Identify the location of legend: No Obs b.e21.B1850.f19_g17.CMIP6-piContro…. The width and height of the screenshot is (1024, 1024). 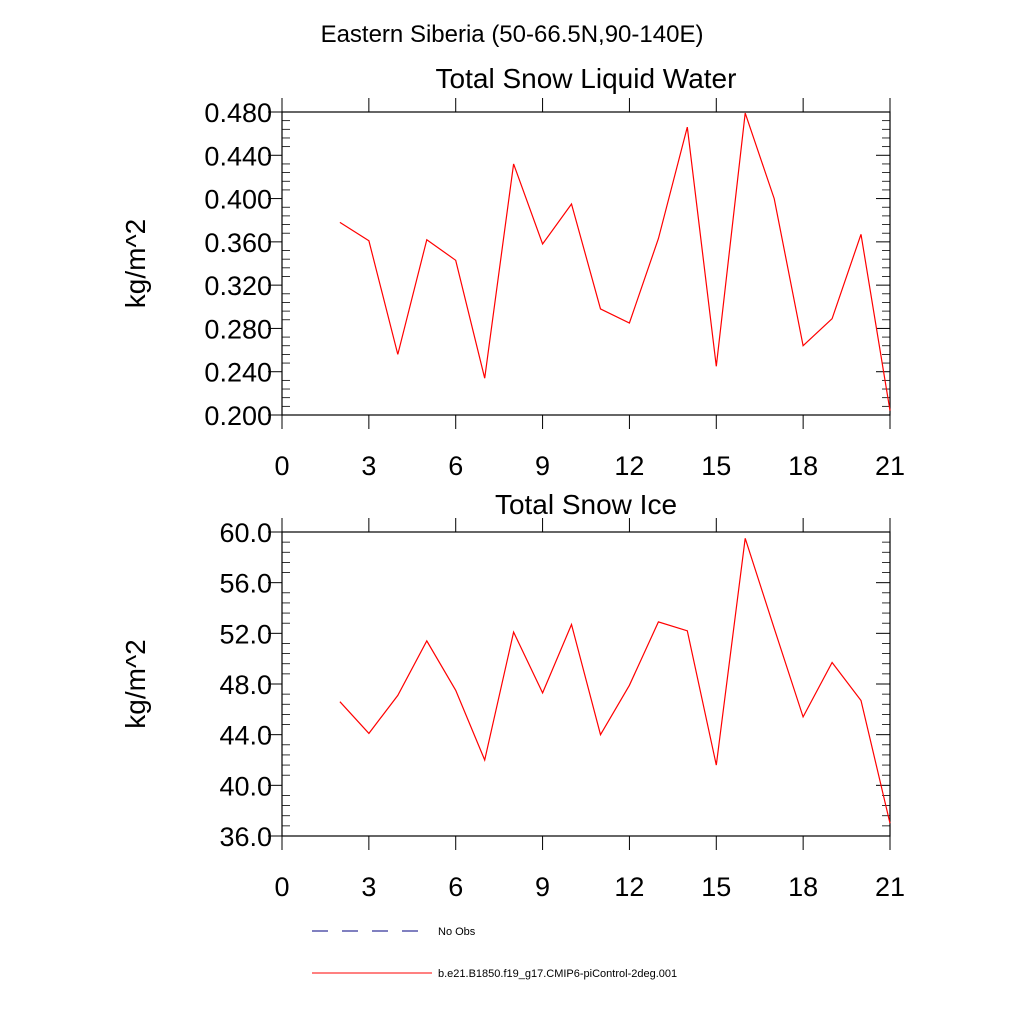
(494, 953).